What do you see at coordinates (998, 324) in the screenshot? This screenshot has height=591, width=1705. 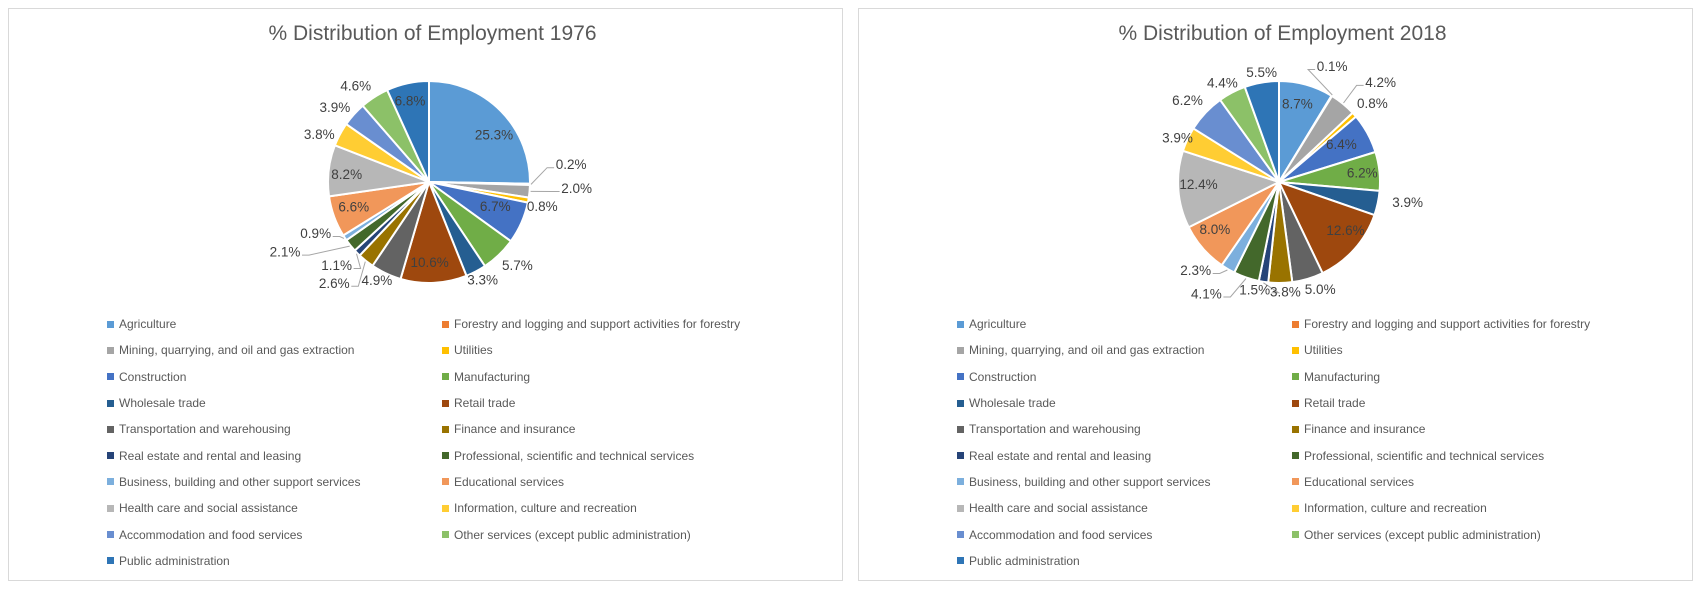 I see `legend-label: Agriculture` at bounding box center [998, 324].